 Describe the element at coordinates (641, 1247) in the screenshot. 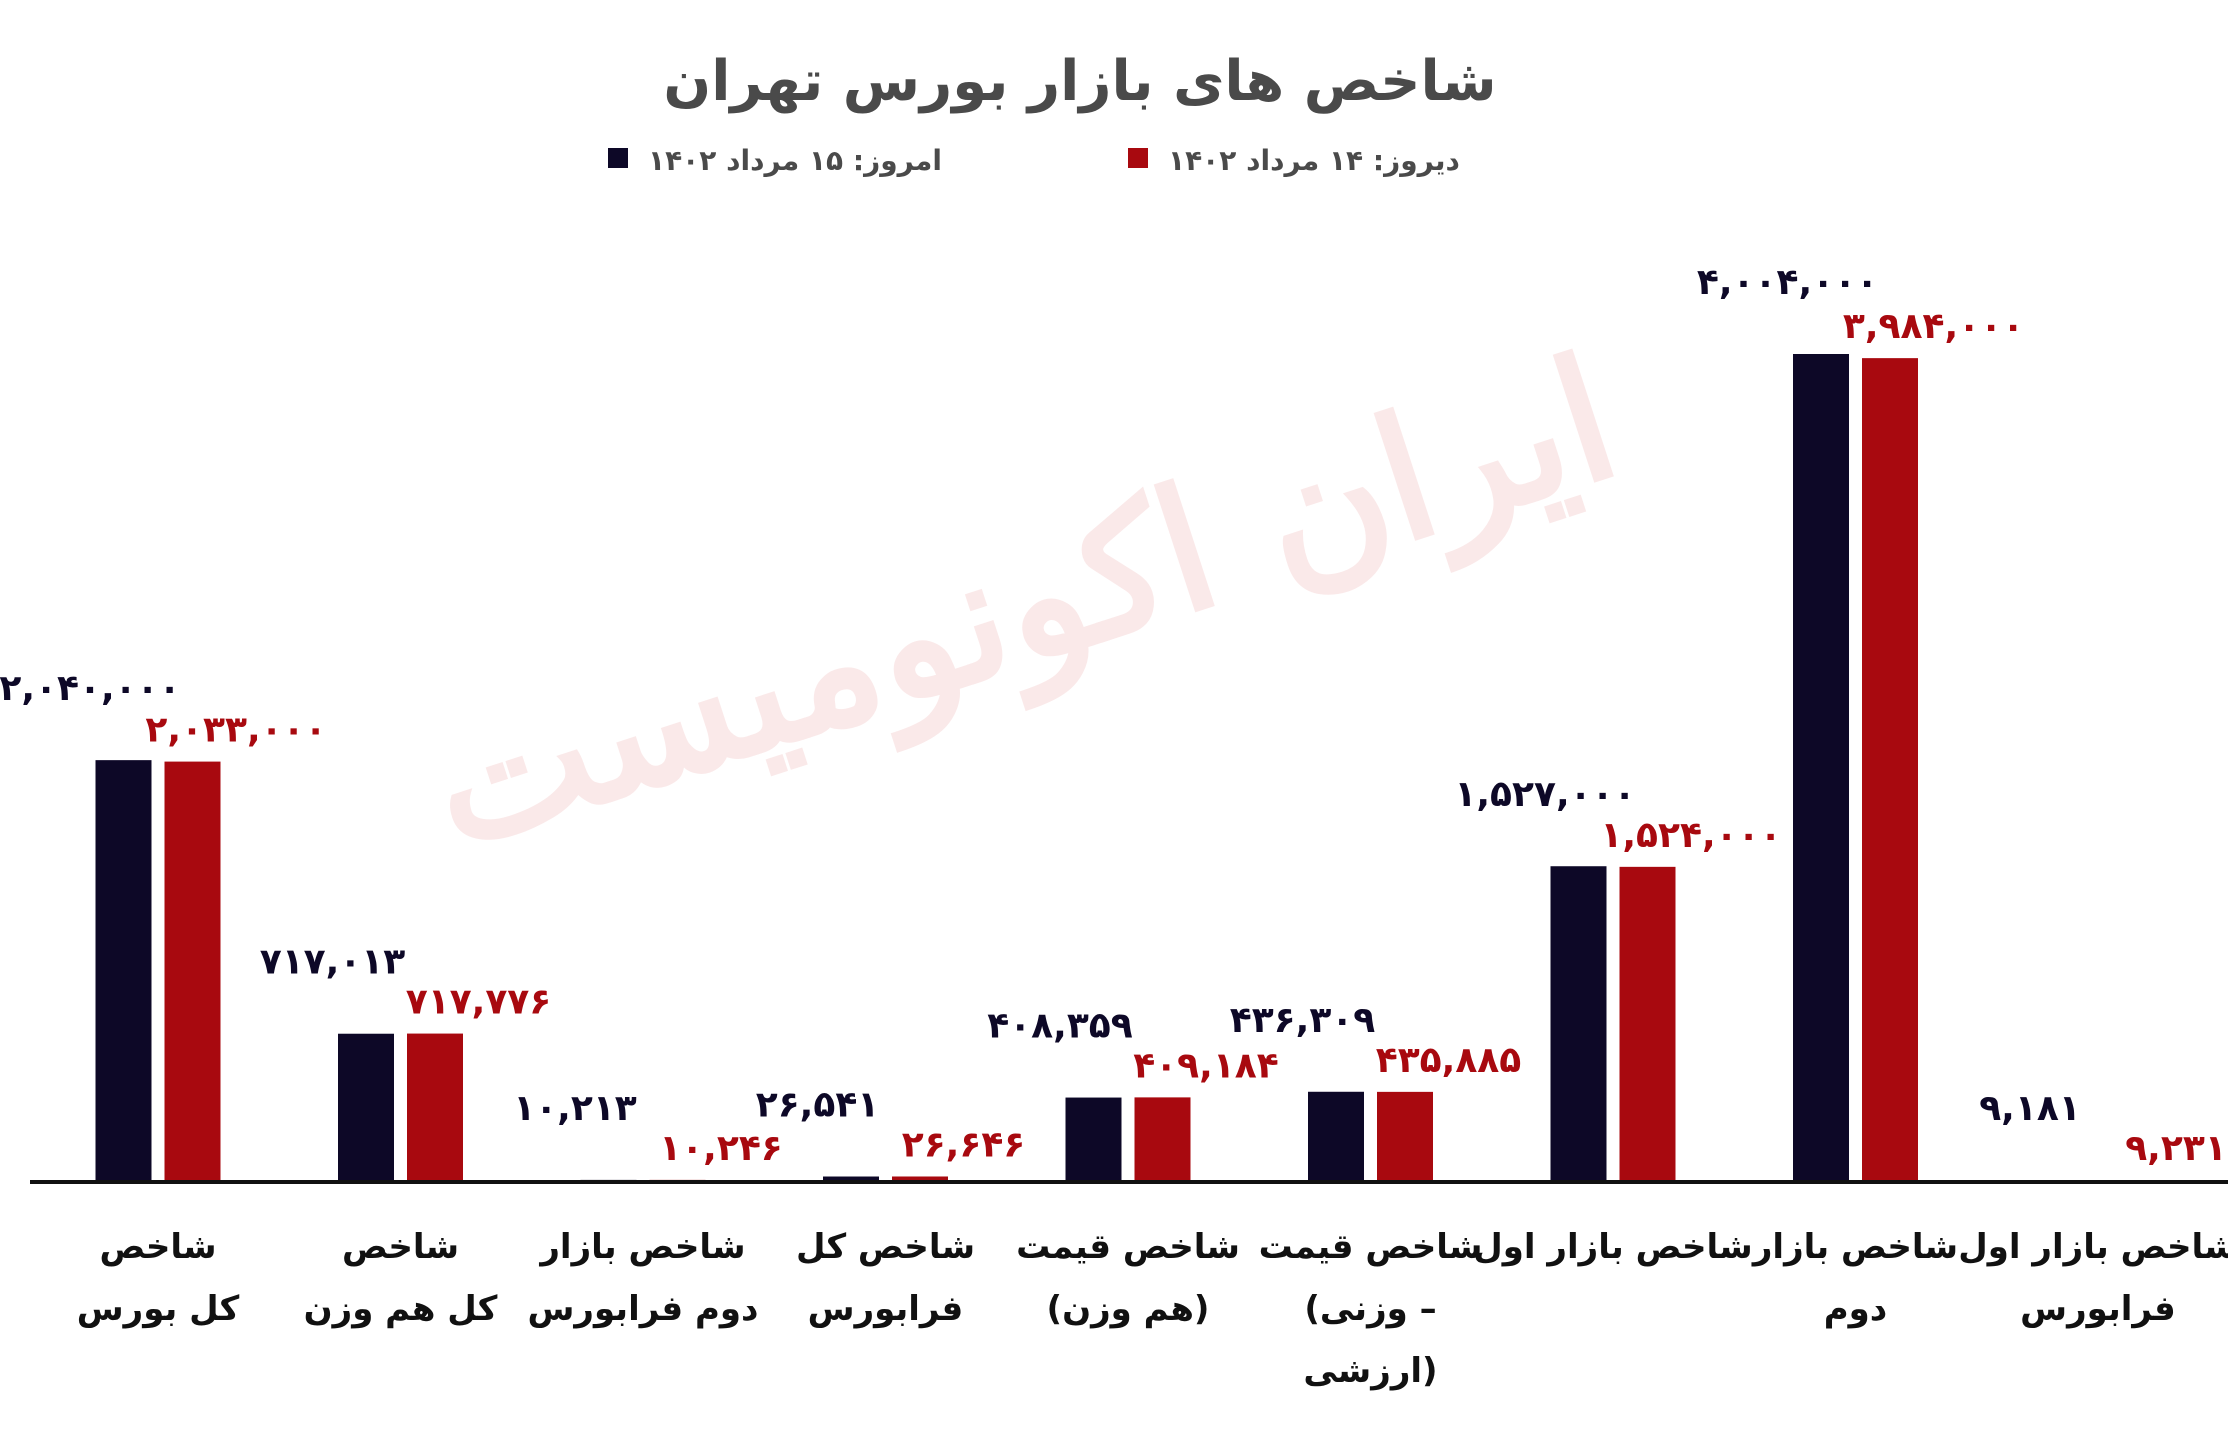

I see `category-label-2-line-0: شاخص بازار` at that location.